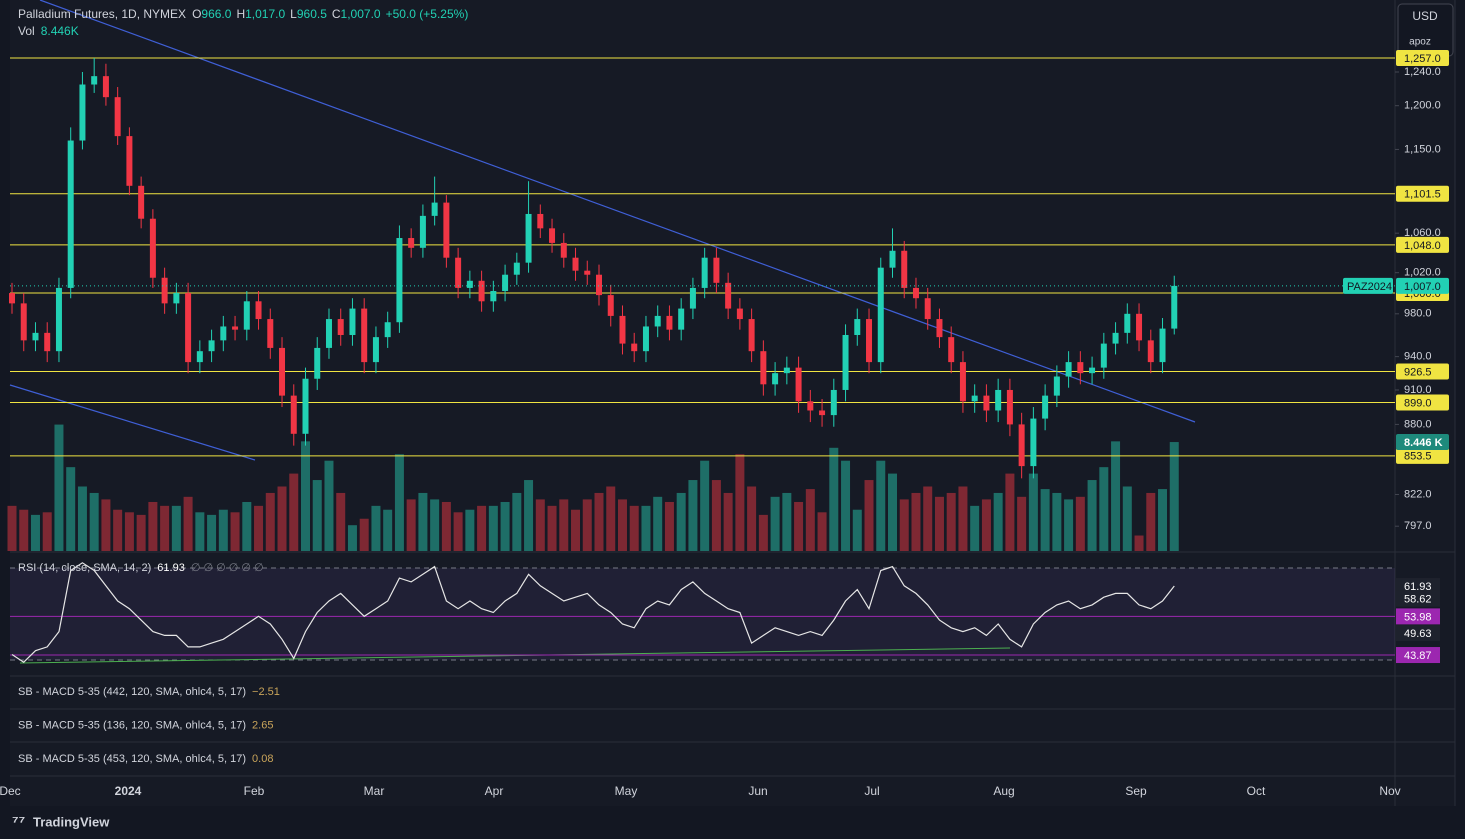 The height and width of the screenshot is (839, 1465). I want to click on x-tick-label: Jul, so click(871, 791).